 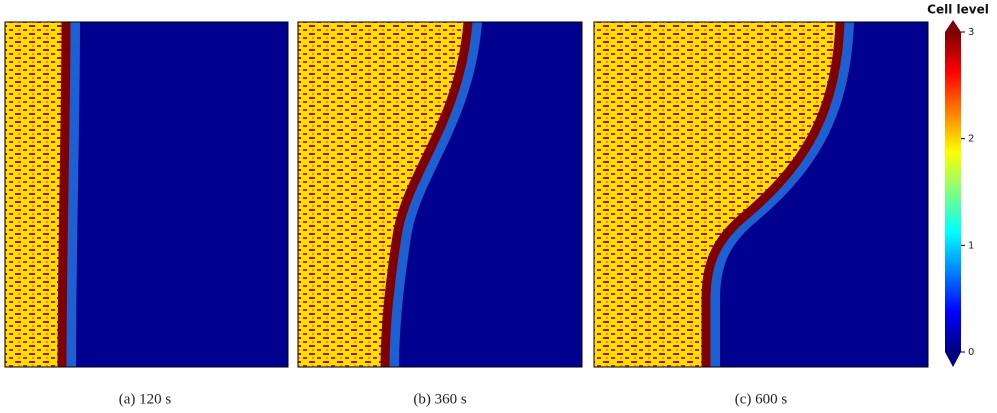 What do you see at coordinates (761, 399) in the screenshot?
I see `panel-caption: (c) 600 s` at bounding box center [761, 399].